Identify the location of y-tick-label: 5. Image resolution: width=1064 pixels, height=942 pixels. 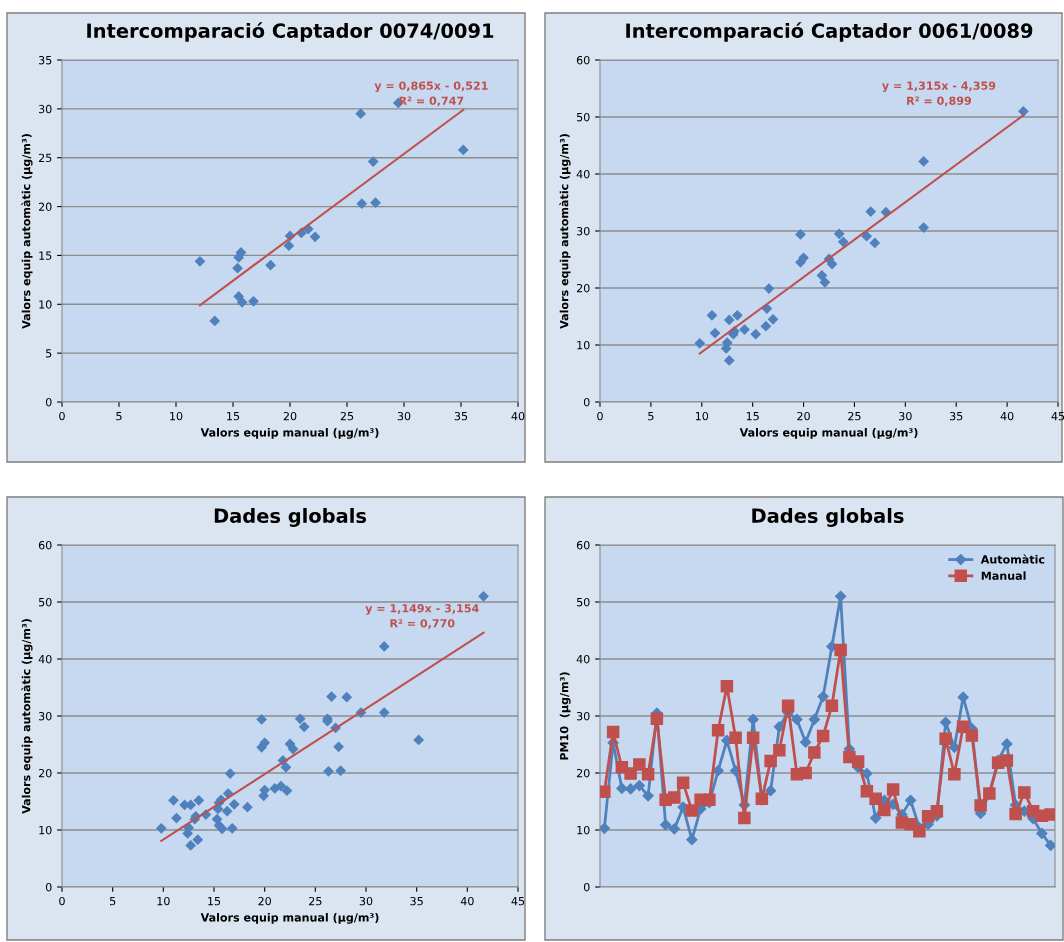
(49, 353).